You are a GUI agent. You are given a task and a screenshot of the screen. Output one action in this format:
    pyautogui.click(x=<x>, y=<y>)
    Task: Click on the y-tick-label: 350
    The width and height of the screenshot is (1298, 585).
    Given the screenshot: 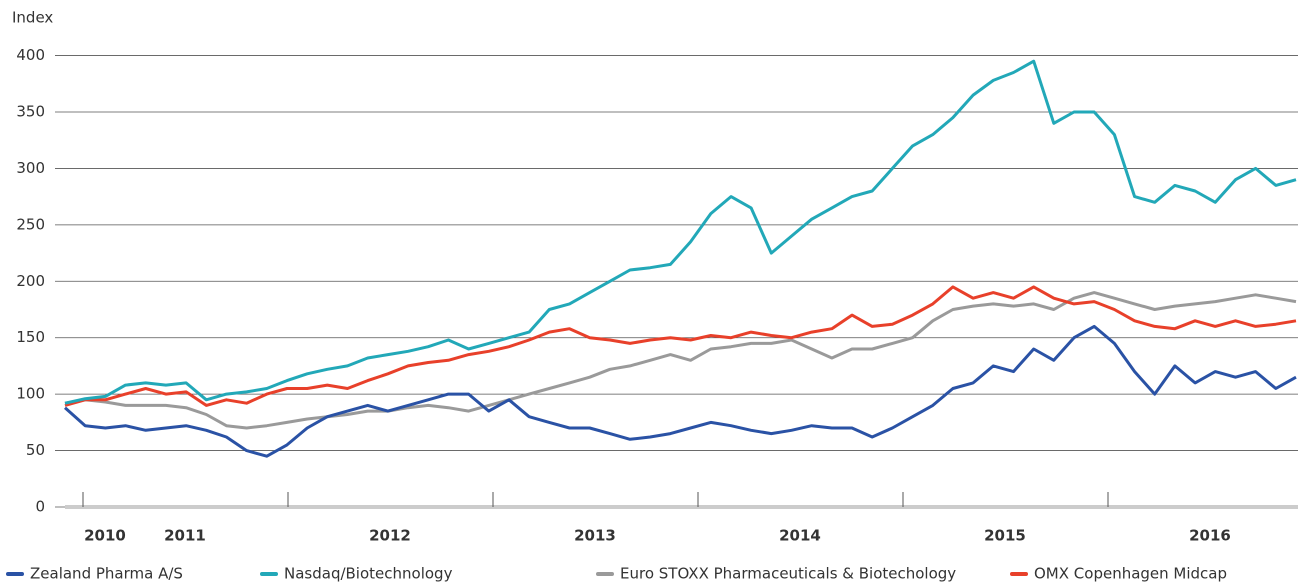 What is the action you would take?
    pyautogui.click(x=30, y=112)
    